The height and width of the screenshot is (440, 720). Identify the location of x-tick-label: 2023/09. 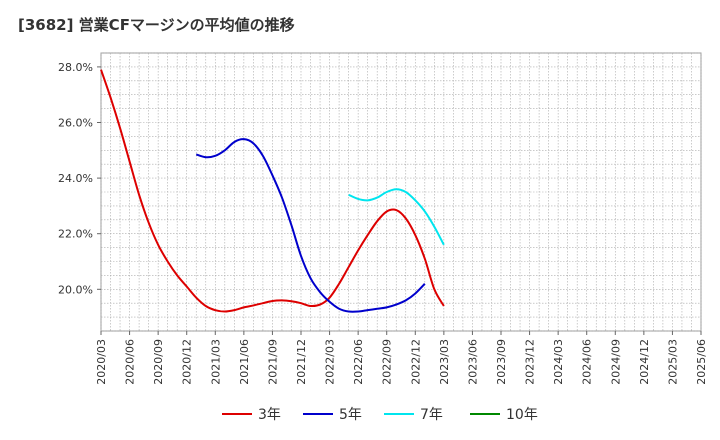
(501, 362).